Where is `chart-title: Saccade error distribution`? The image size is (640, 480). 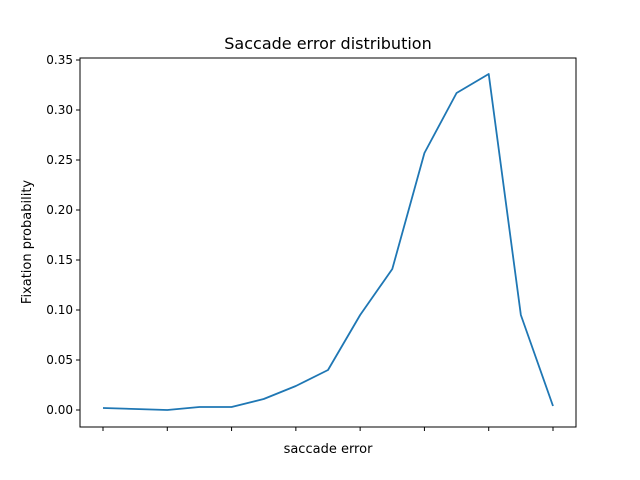
chart-title: Saccade error distribution is located at coordinates (327, 43).